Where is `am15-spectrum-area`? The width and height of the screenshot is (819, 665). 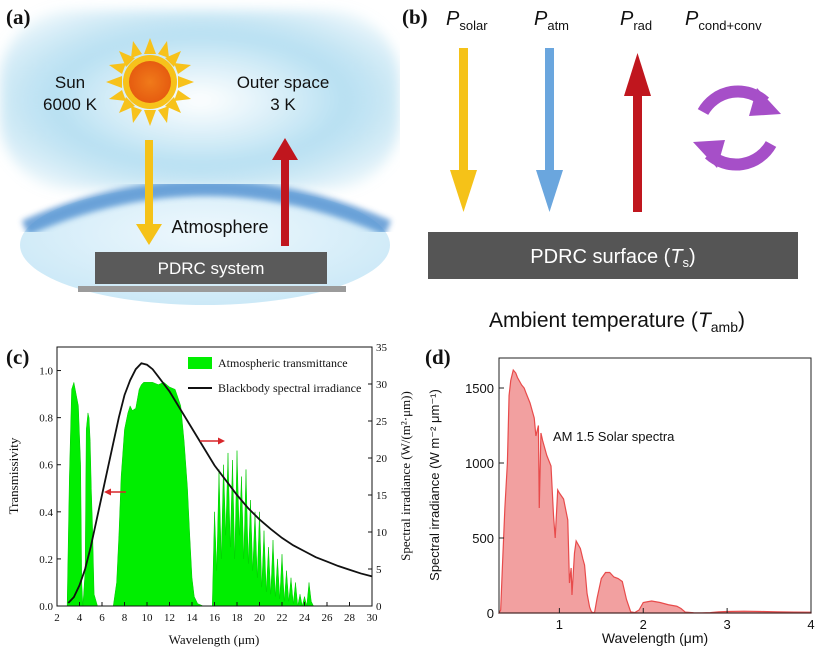
am15-spectrum-area is located at coordinates (654, 491).